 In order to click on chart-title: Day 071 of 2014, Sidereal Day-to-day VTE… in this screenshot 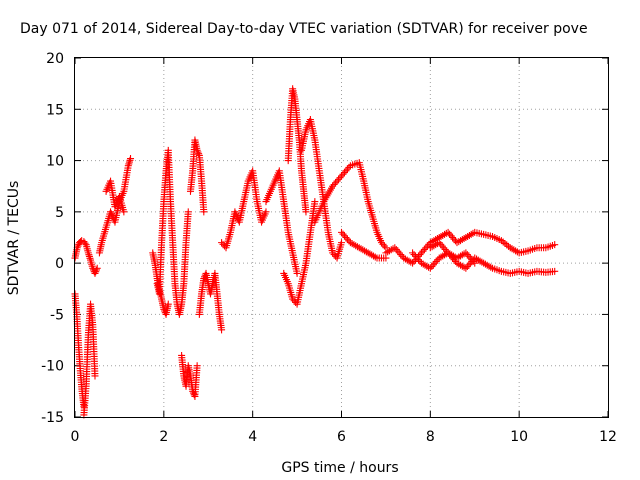, I will do `click(304, 29)`.